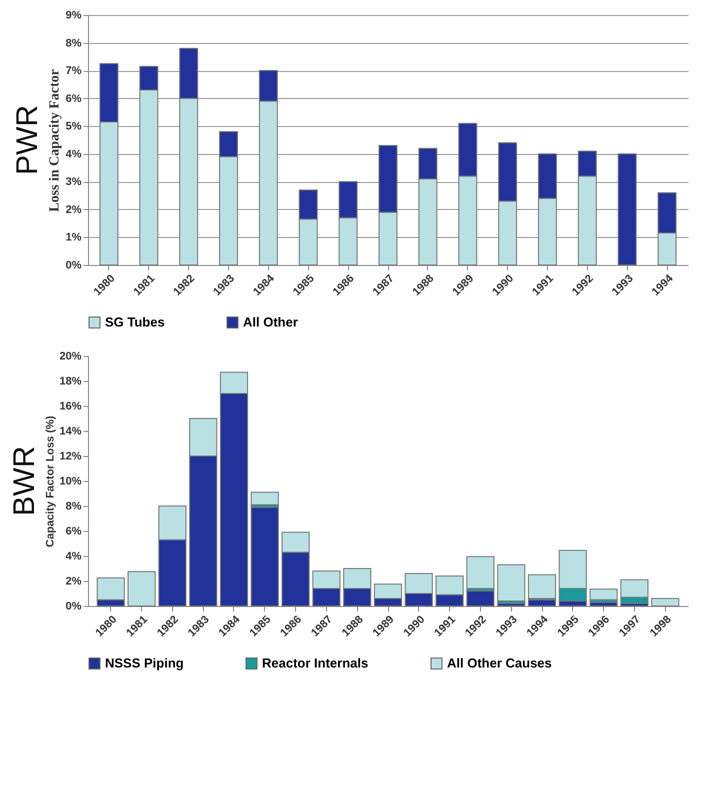 Image resolution: width=718 pixels, height=794 pixels. Describe the element at coordinates (74, 16) in the screenshot. I see `y-tick-label: 9%` at that location.